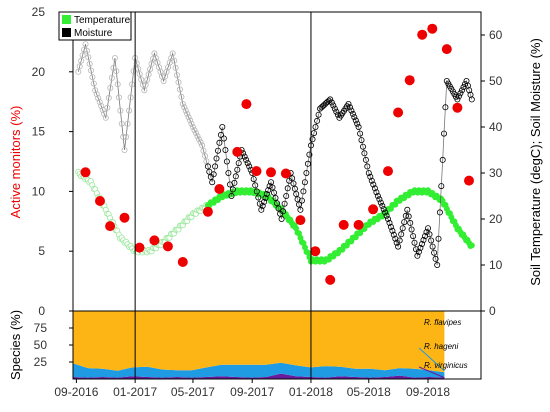  Describe the element at coordinates (41, 362) in the screenshot. I see `species-tick-label: 25` at that location.